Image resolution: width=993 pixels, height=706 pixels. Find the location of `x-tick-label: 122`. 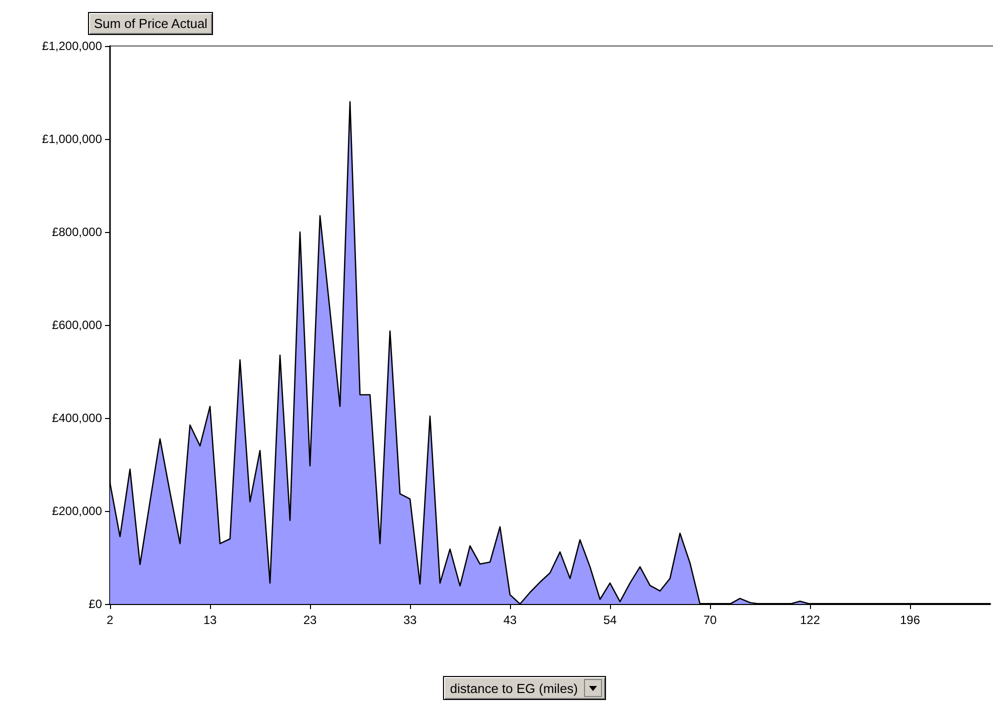

x-tick-label: 122 is located at coordinates (810, 620).